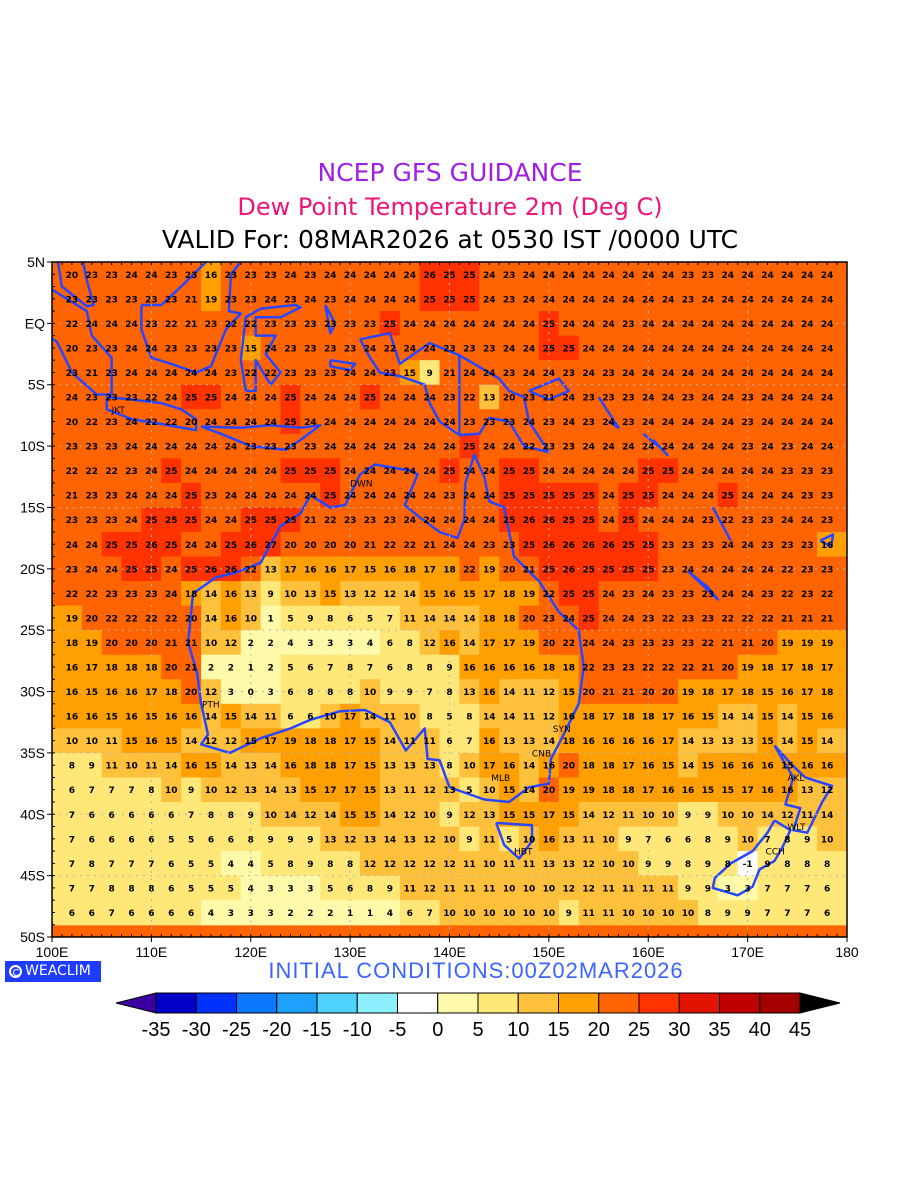  I want to click on grid-value: 17, so click(827, 669).